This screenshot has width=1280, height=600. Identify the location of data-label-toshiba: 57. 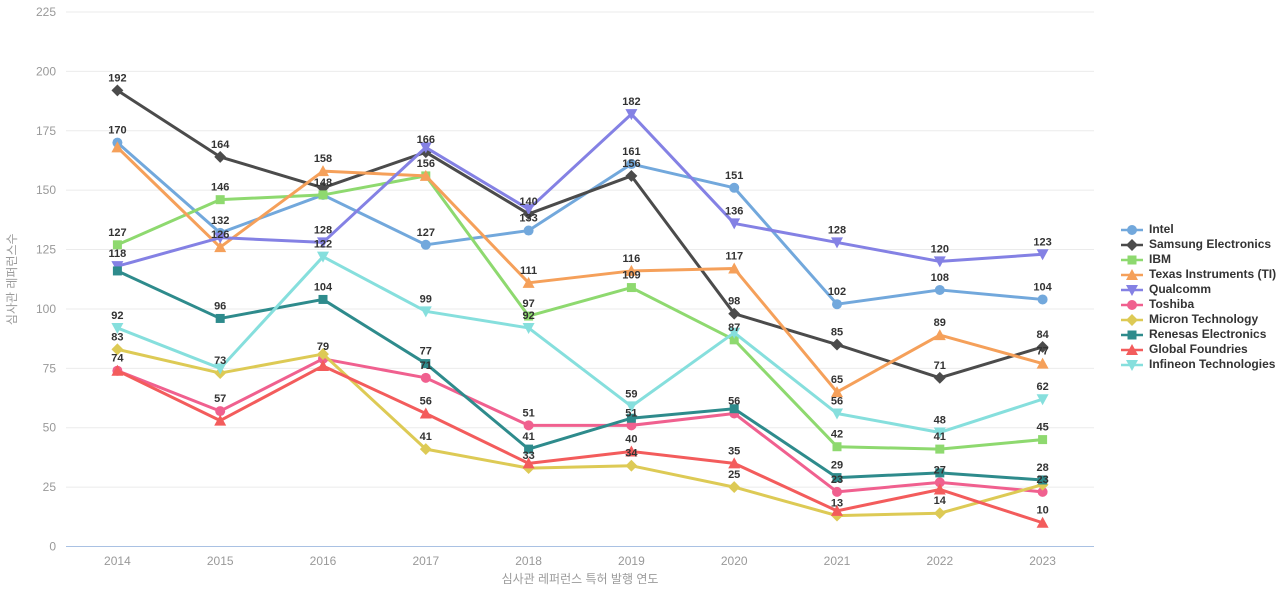
(220, 399).